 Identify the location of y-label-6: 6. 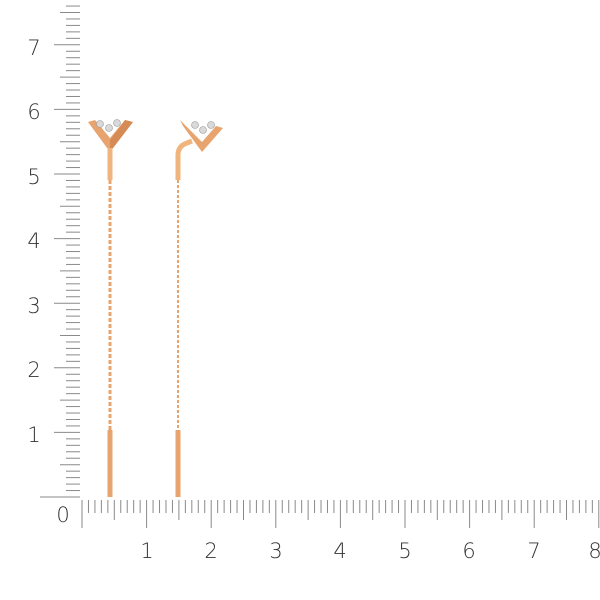
(33, 112).